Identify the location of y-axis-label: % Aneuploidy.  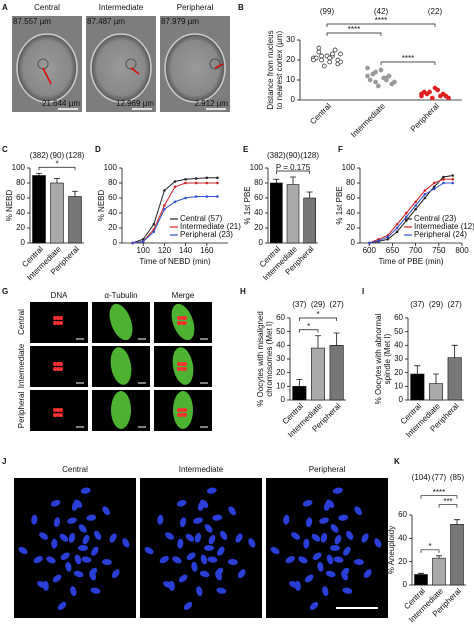
(391, 550).